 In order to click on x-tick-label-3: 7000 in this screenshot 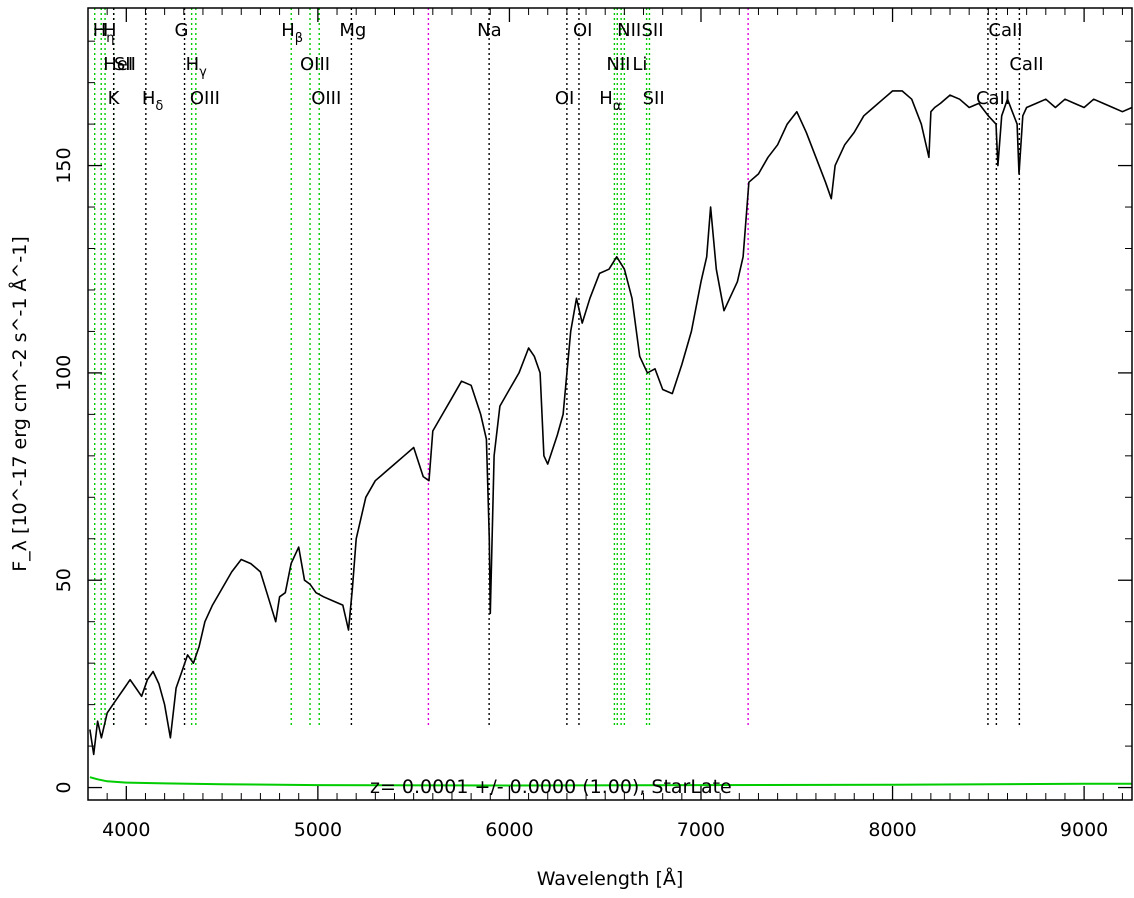, I will do `click(701, 830)`.